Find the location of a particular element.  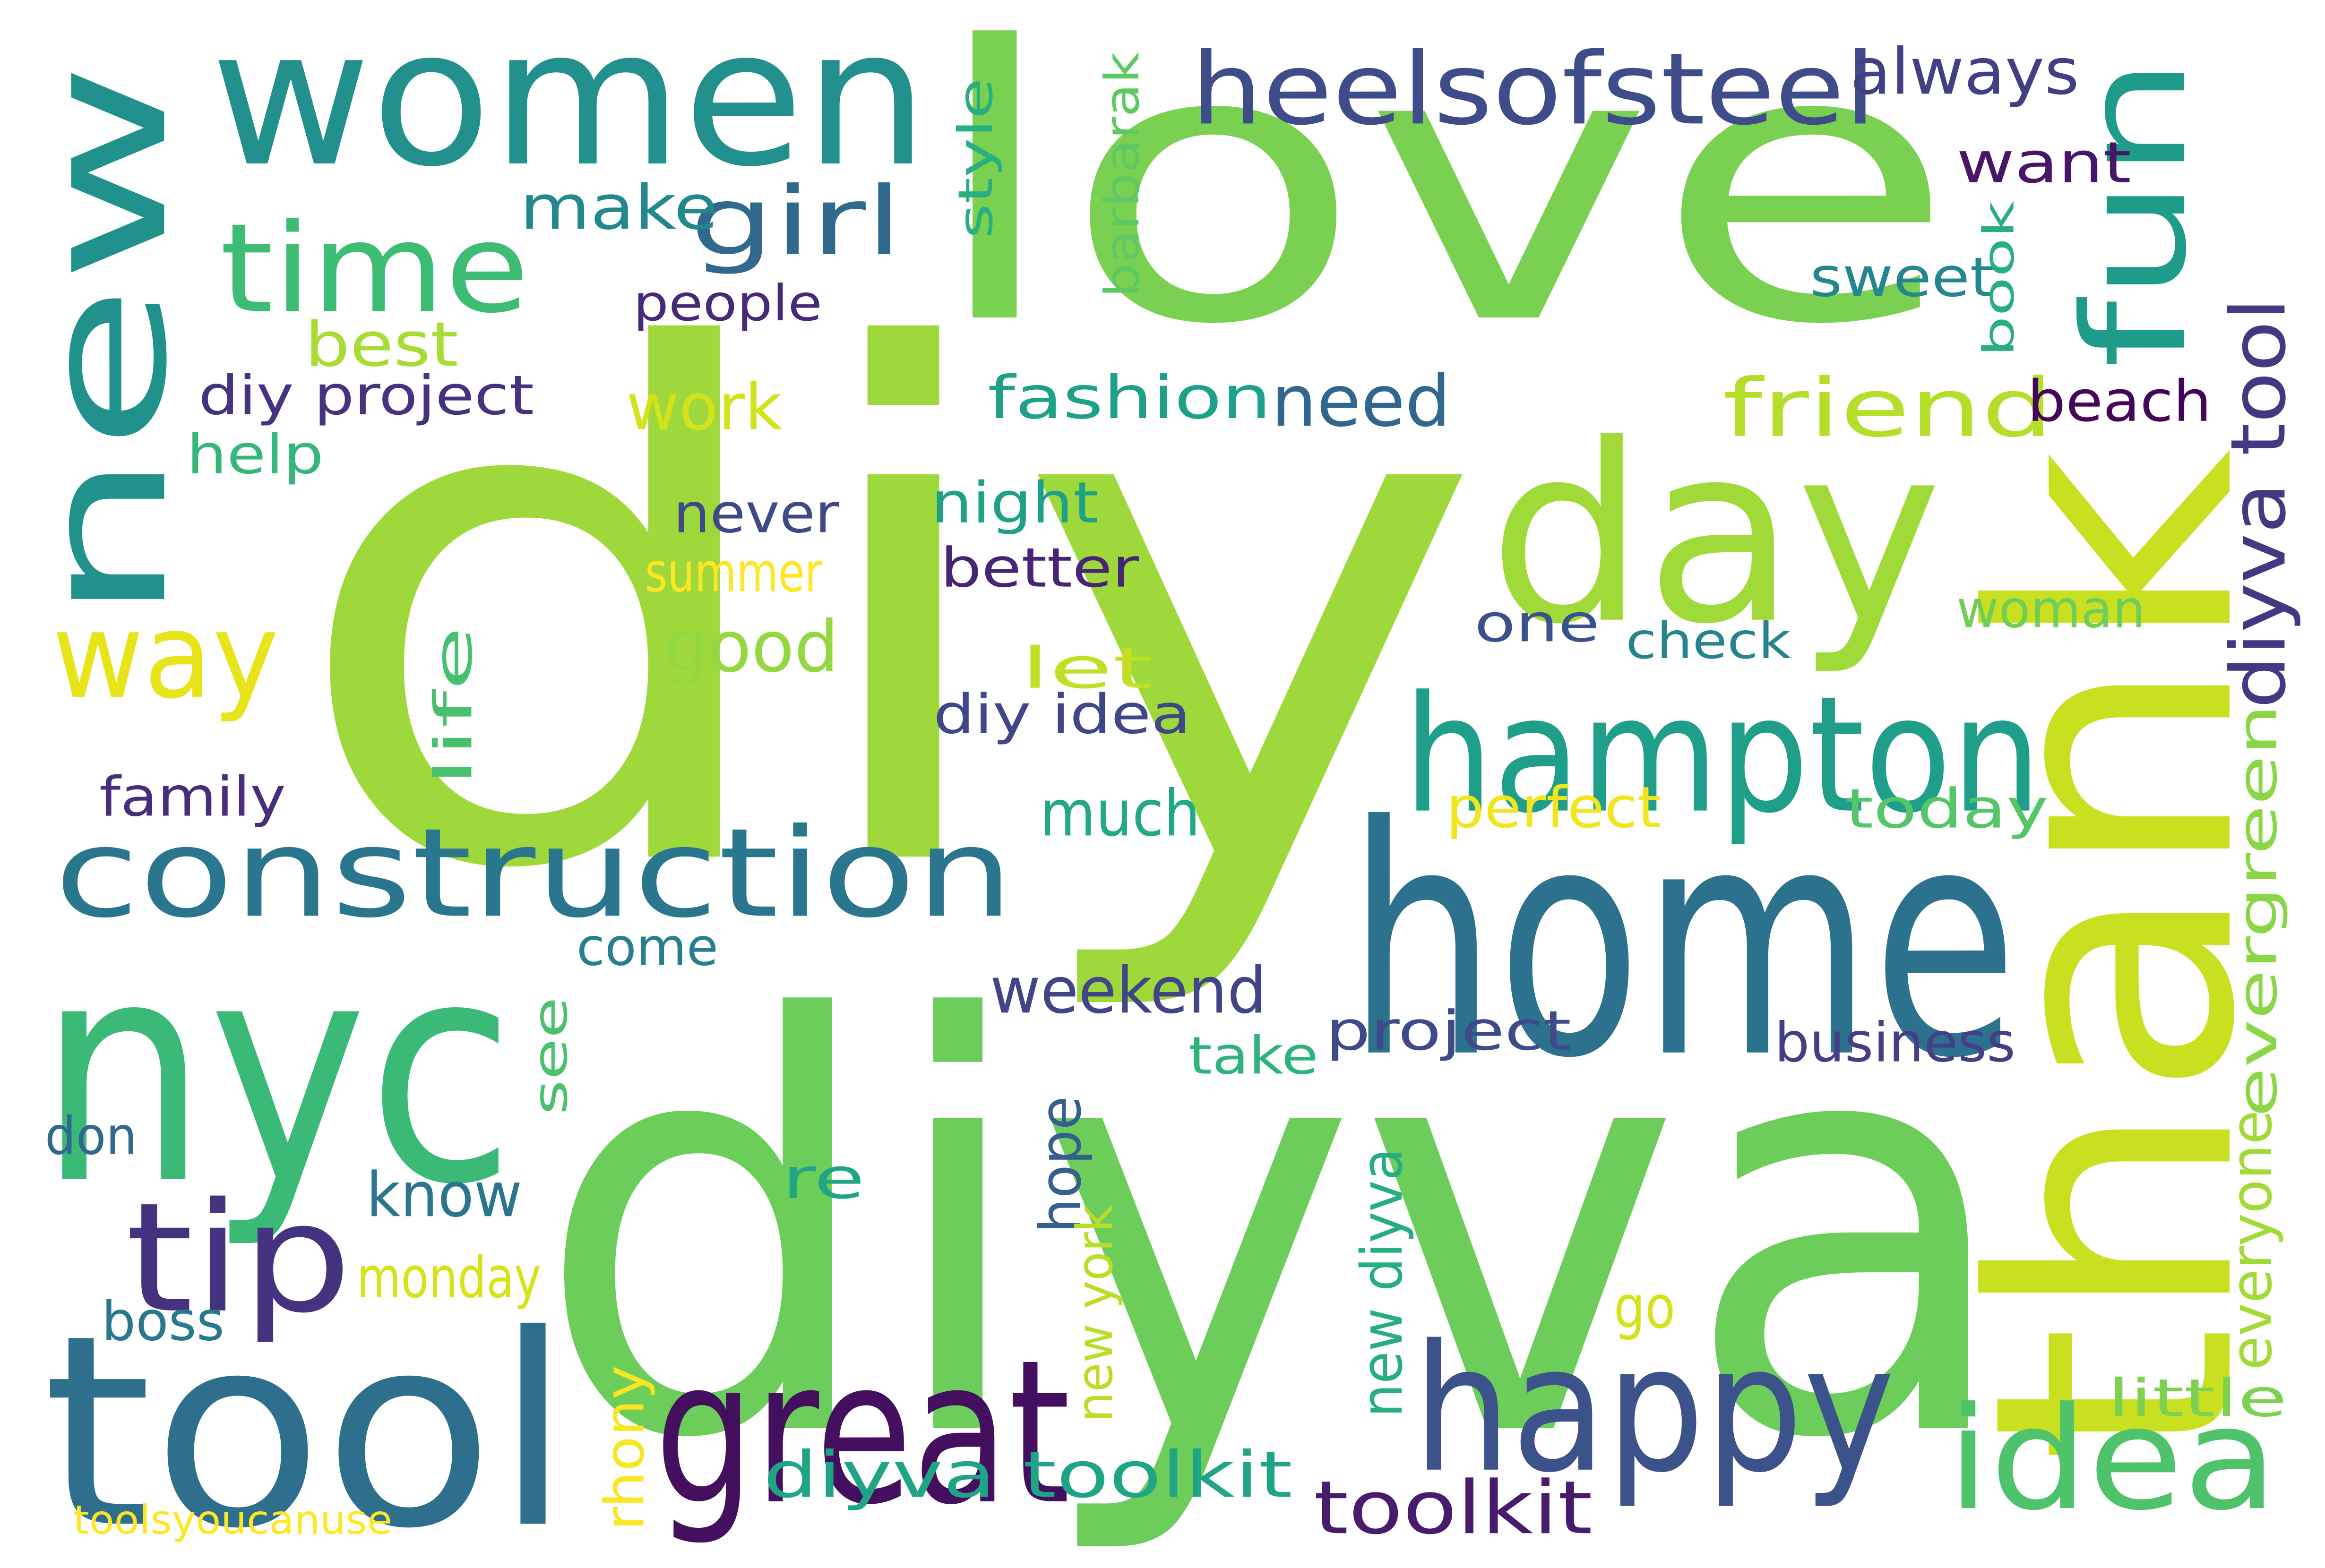

word-hampton: hampton is located at coordinates (1722, 755).